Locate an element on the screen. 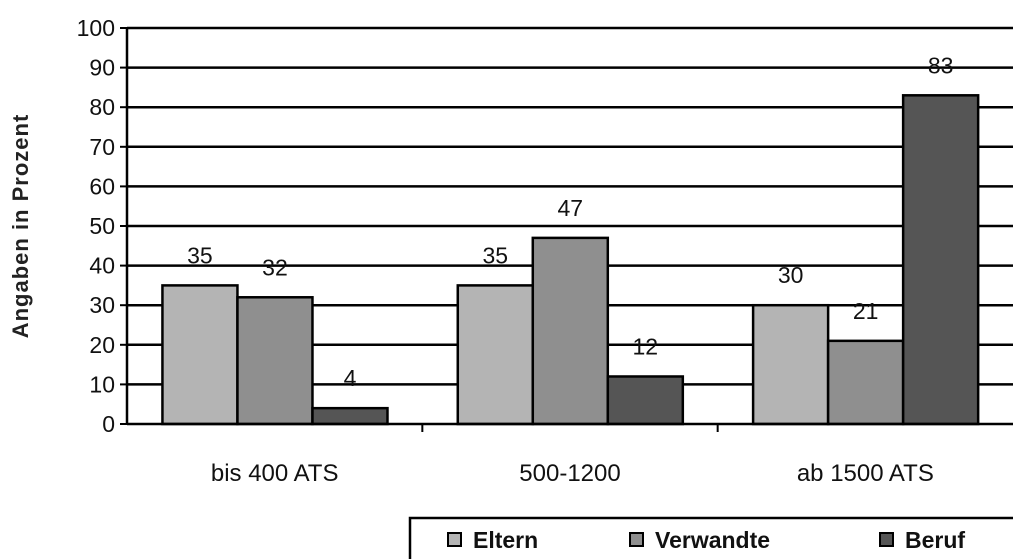  legend-swatch-beruf is located at coordinates (886, 539).